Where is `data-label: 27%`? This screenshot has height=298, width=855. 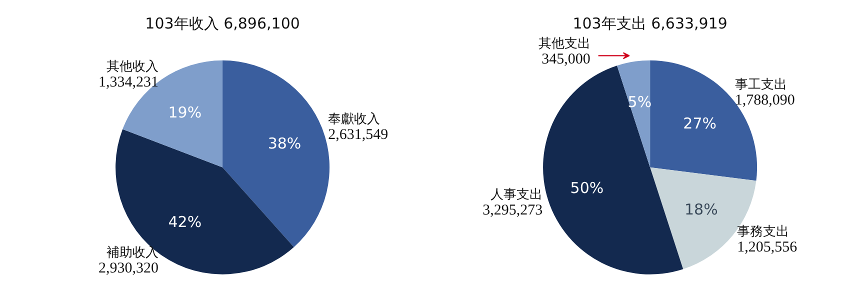 data-label: 27% is located at coordinates (699, 123).